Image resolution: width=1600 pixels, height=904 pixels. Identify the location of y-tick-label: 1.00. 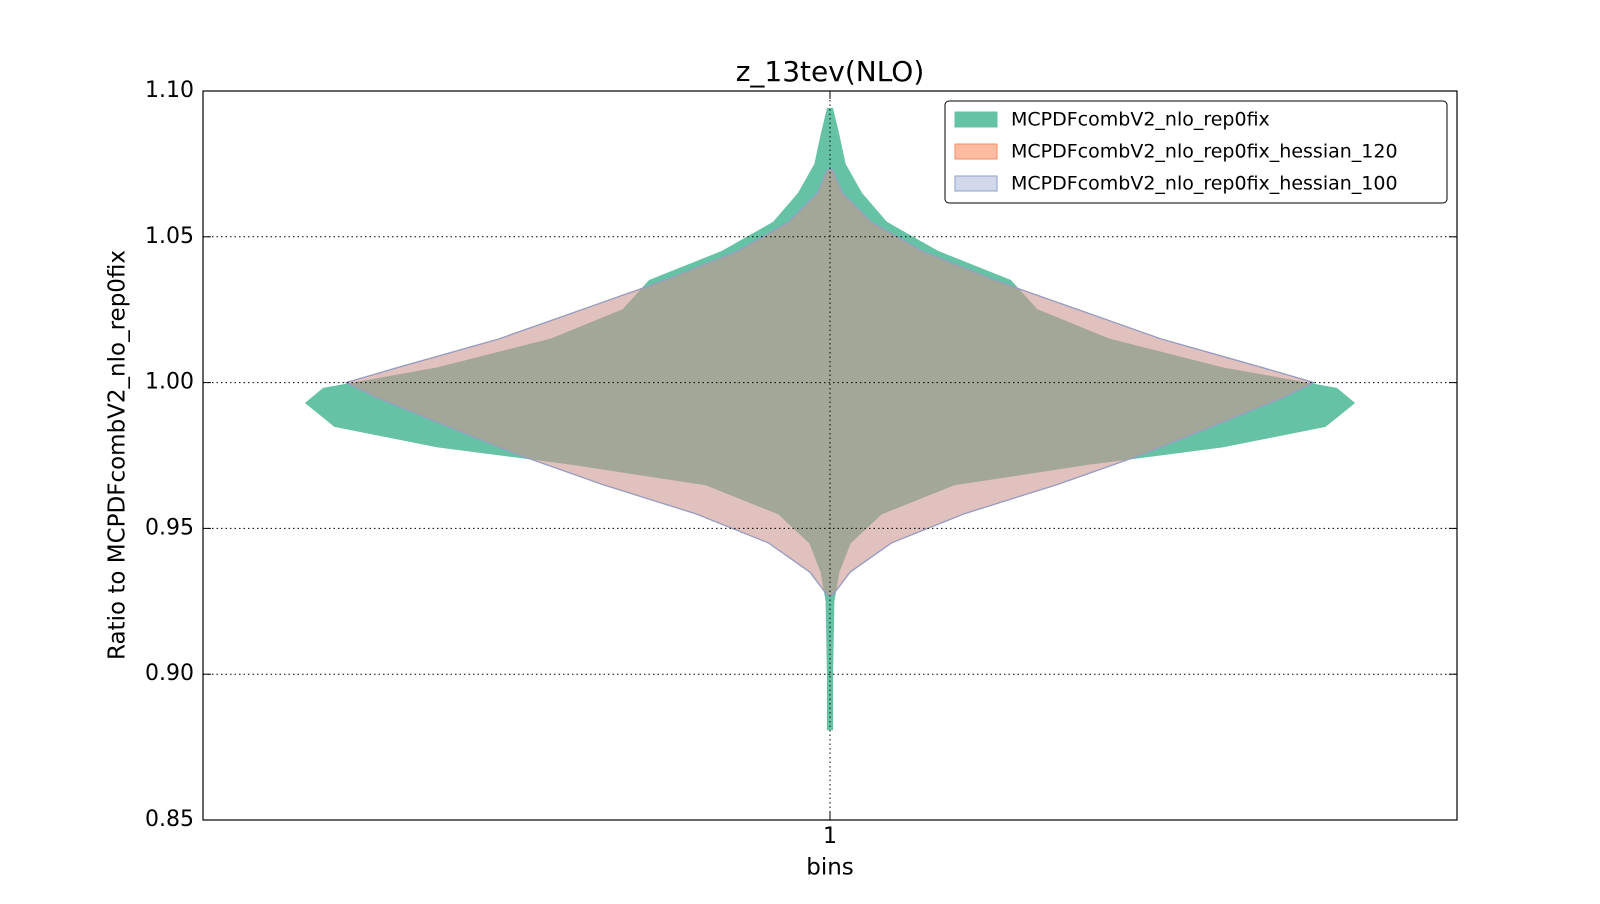
(169, 382).